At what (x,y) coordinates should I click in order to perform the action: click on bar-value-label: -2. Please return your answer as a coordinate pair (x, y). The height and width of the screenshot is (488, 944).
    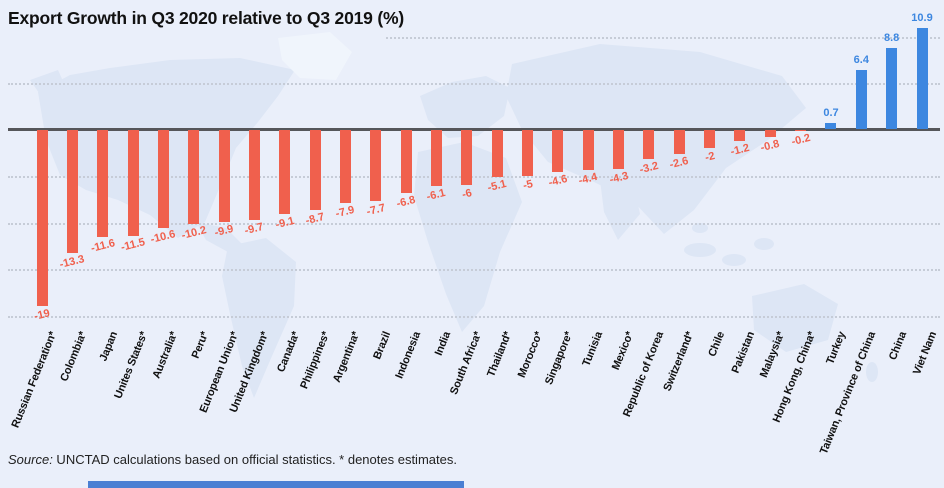
    Looking at the image, I should click on (709, 157).